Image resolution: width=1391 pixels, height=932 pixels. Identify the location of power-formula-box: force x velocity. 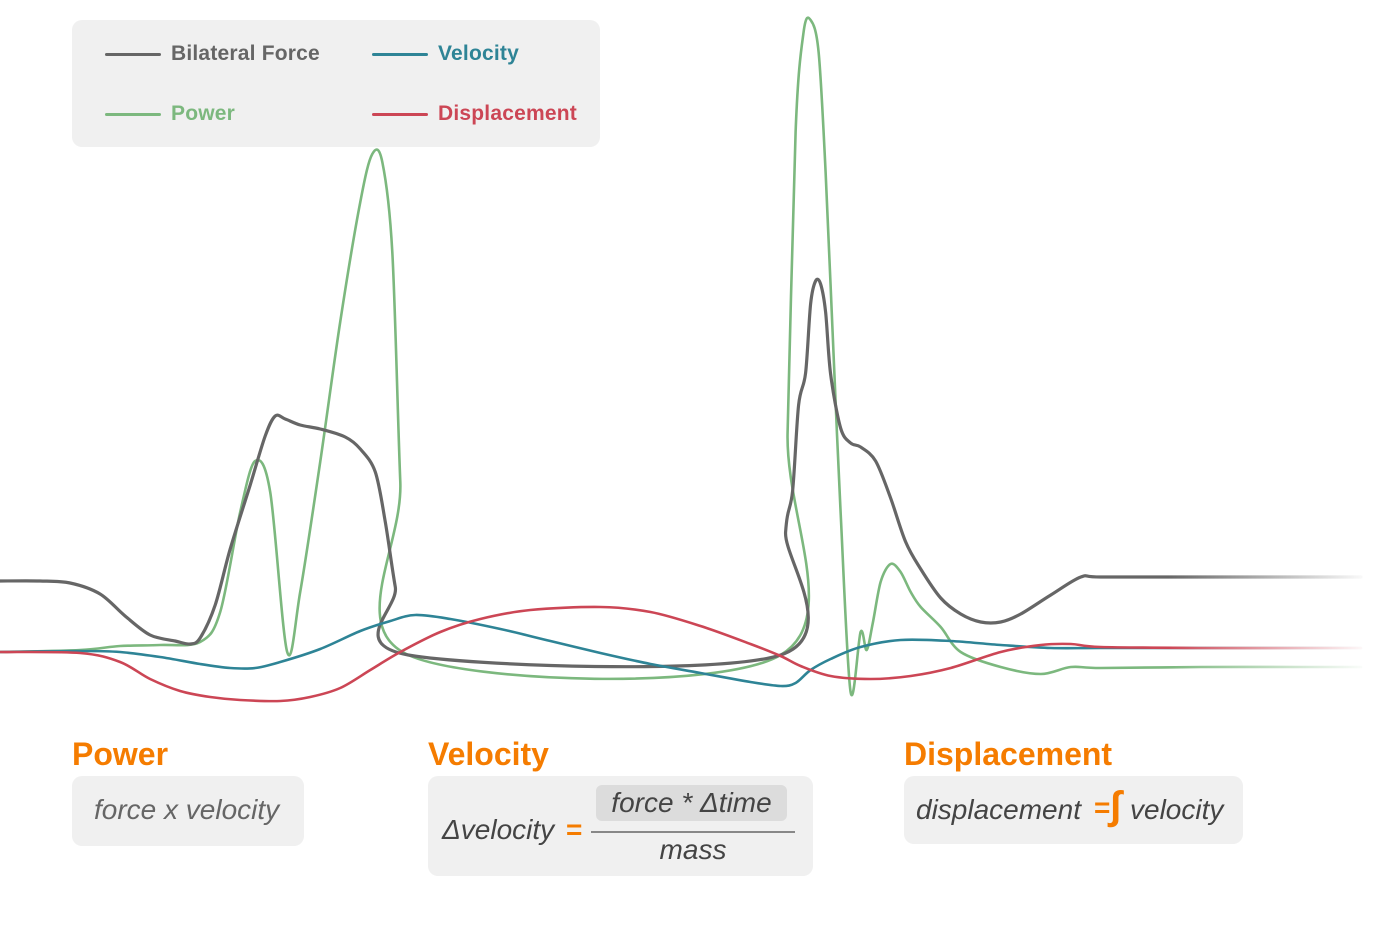
(188, 811).